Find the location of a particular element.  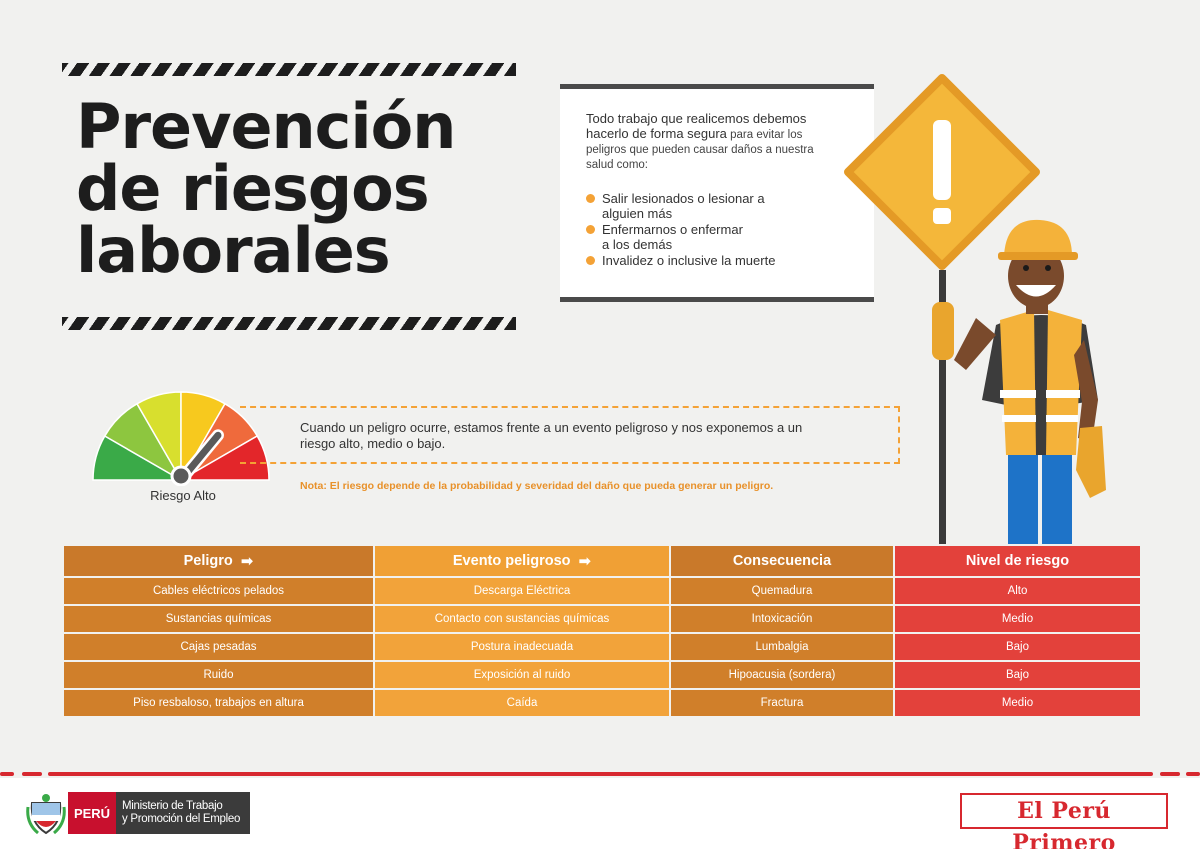

page-title: Prevención de riesgos laborales is located at coordinates (306, 189).